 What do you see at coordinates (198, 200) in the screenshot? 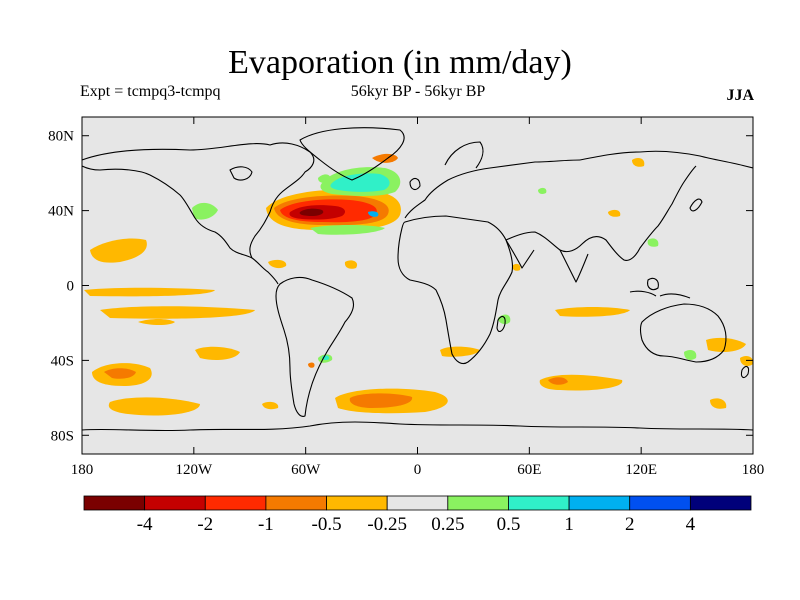
I see `coast-north-america` at bounding box center [198, 200].